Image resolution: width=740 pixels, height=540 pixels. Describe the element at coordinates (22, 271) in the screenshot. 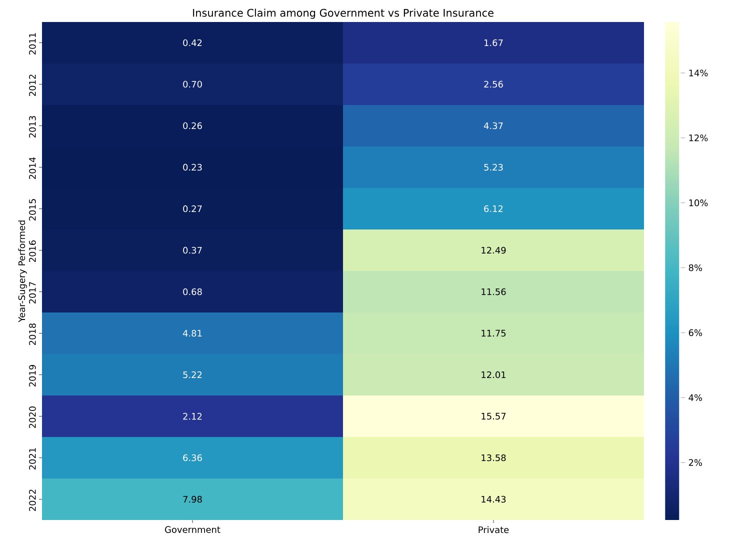

I see `y-axis-title: Year-Sugery Performed` at that location.